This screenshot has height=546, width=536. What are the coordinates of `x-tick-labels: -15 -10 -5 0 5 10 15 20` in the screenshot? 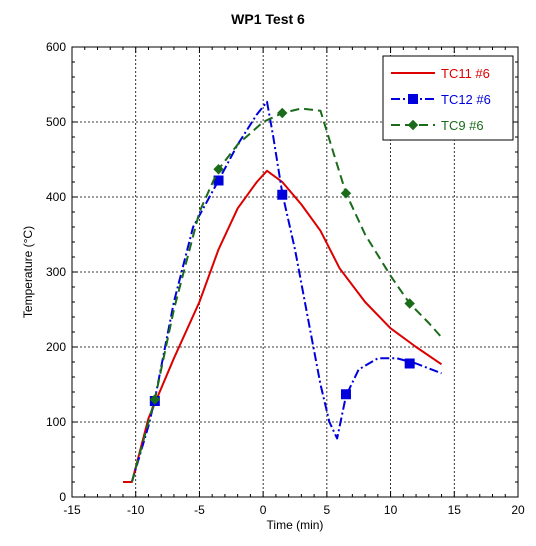 It's located at (294, 510).